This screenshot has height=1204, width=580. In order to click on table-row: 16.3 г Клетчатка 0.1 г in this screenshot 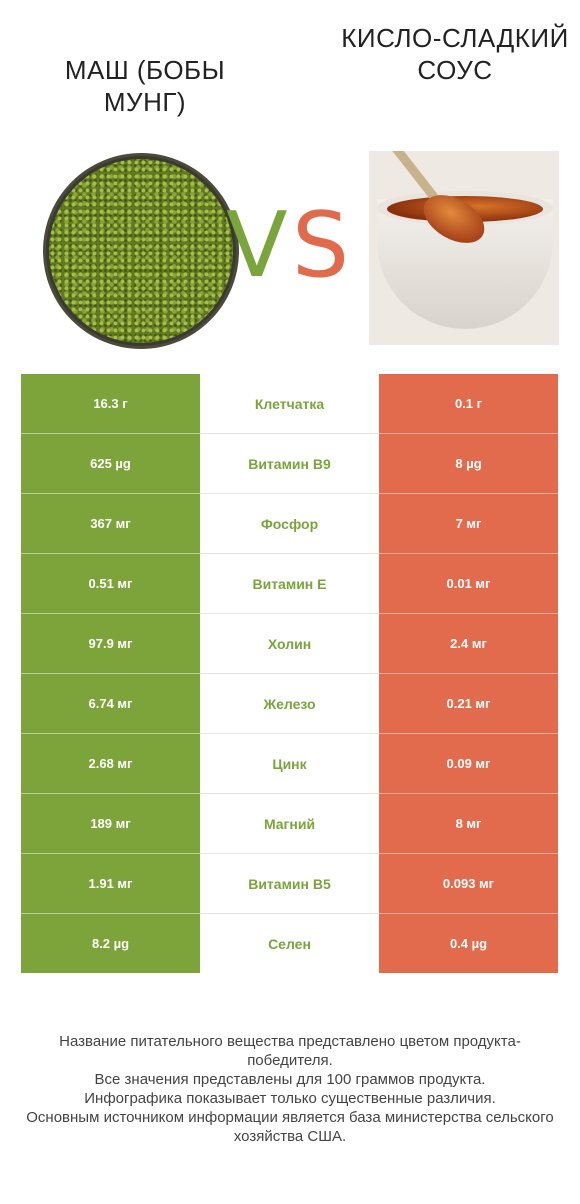, I will do `click(289, 404)`.